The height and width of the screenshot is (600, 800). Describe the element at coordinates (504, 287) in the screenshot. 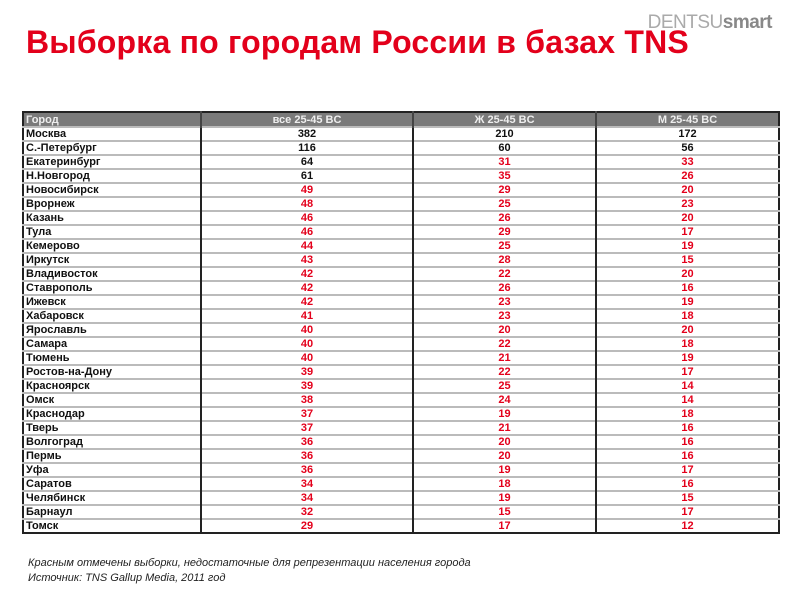

I see `cell-women: 26` at that location.